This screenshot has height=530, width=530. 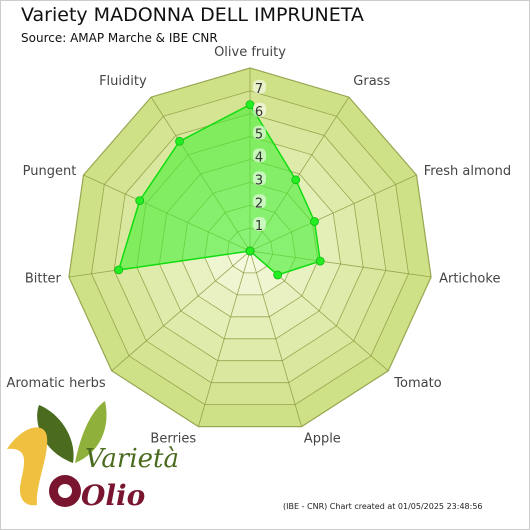 I want to click on tick-label: 6, so click(x=259, y=112).